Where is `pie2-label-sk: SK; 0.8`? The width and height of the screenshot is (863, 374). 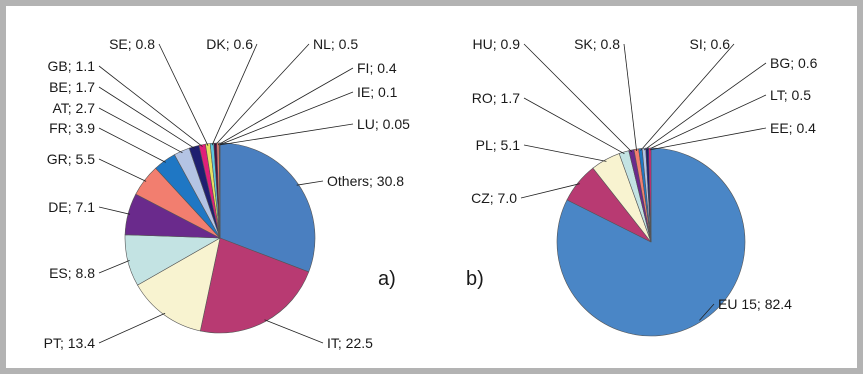 pie2-label-sk: SK; 0.8 is located at coordinates (597, 44).